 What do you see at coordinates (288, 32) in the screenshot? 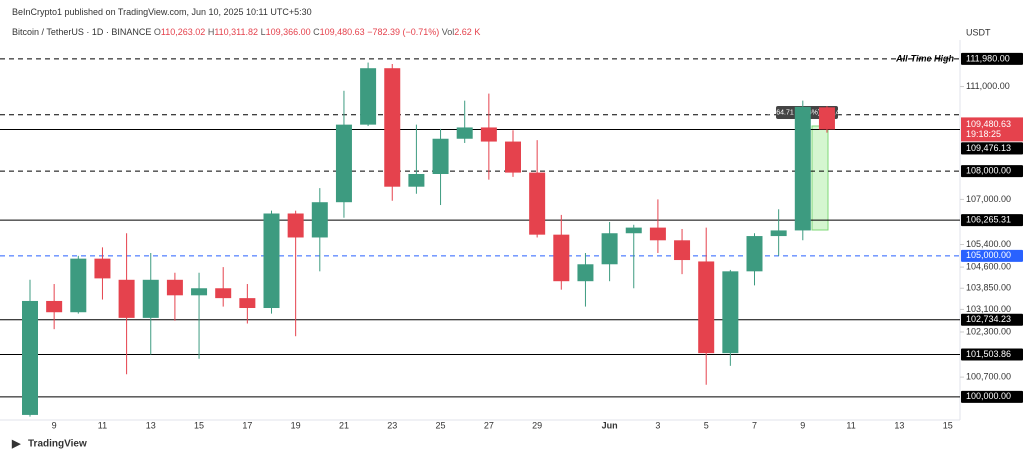
I see `ohlc-text: 109,366.00` at bounding box center [288, 32].